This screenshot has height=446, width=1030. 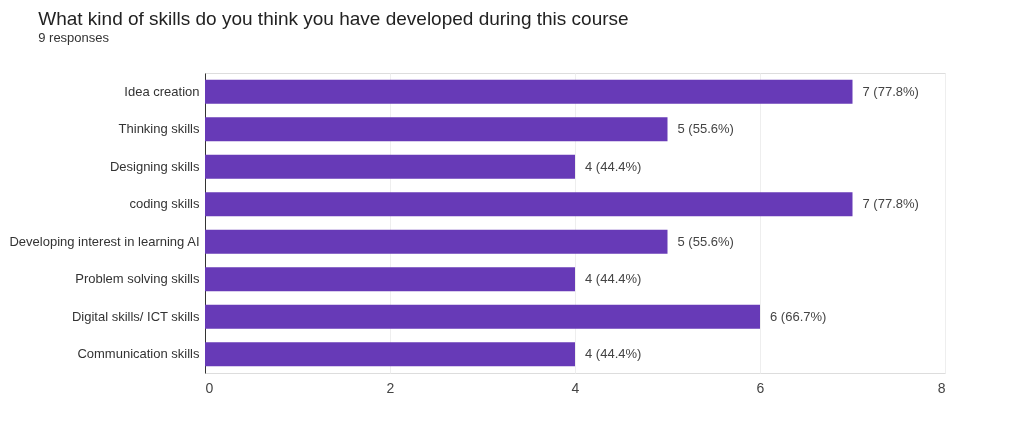 I want to click on x-tick-label: 8, so click(x=941, y=387).